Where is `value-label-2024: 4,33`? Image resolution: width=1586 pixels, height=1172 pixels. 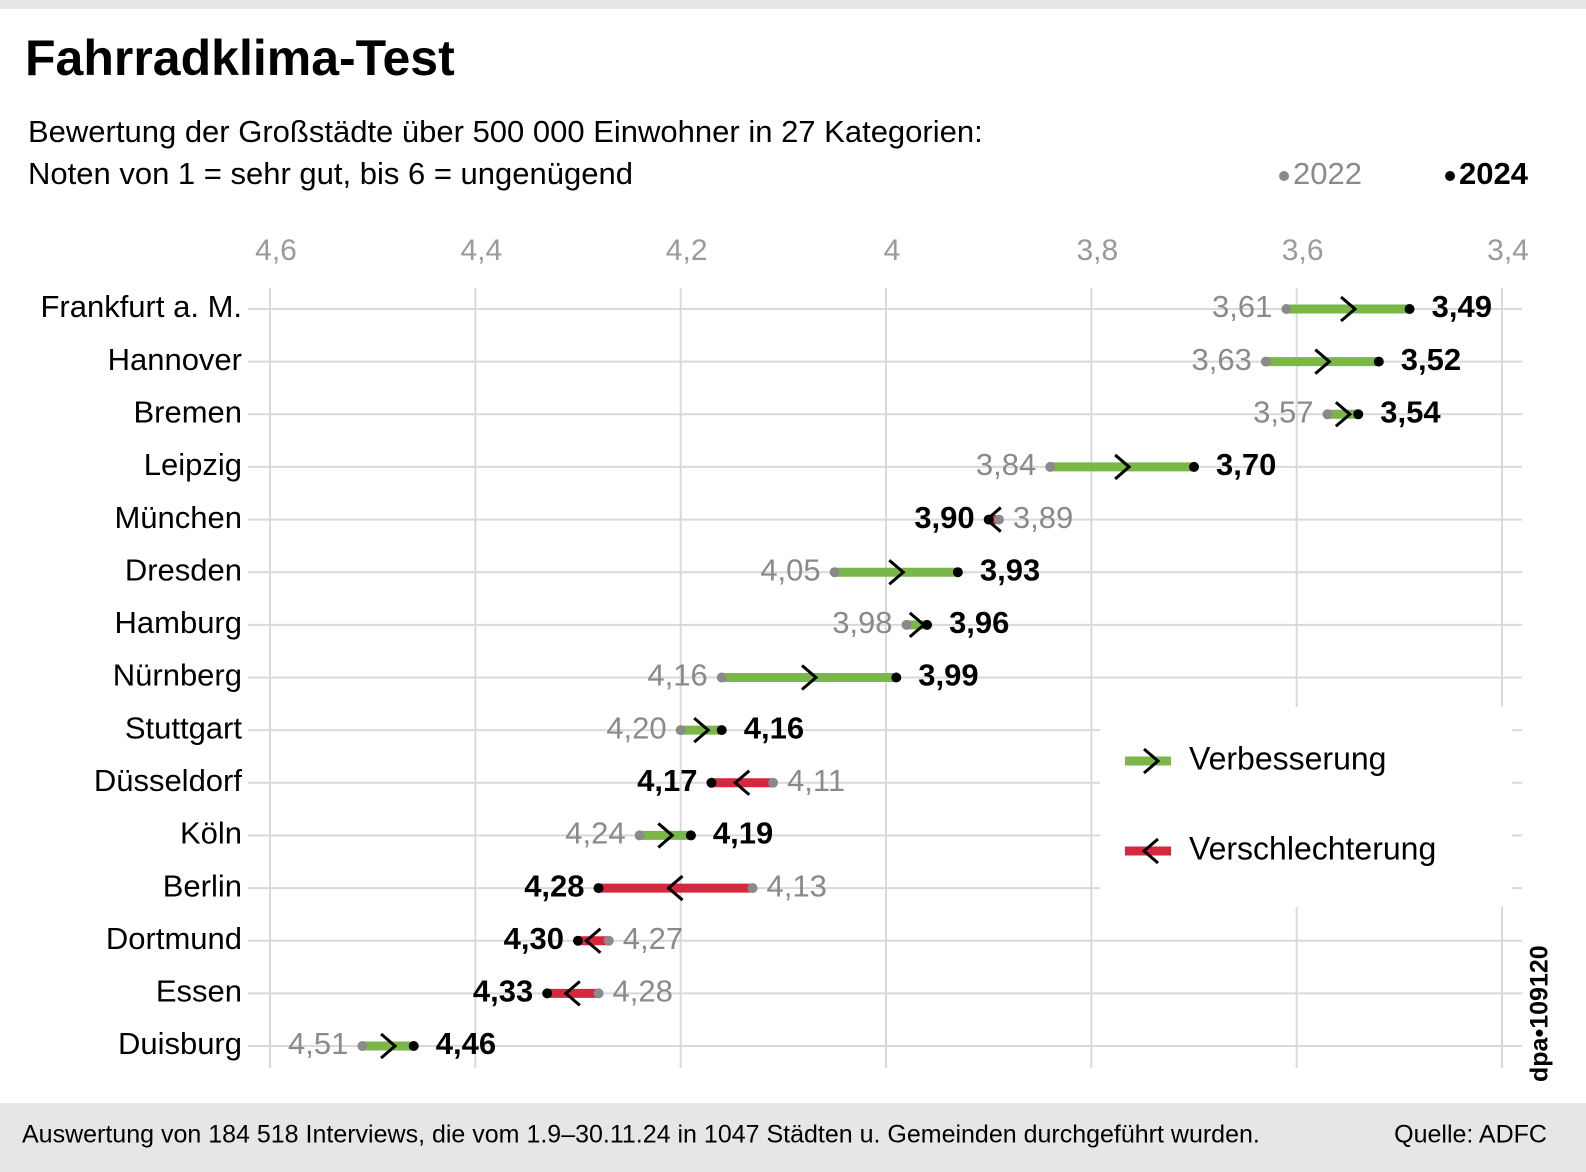 value-label-2024: 4,33 is located at coordinates (503, 991).